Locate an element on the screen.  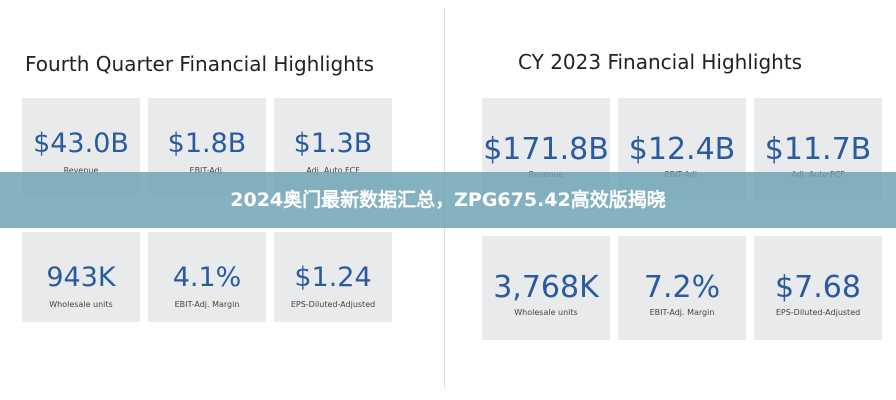
metric-label: Revenue is located at coordinates (81, 170).